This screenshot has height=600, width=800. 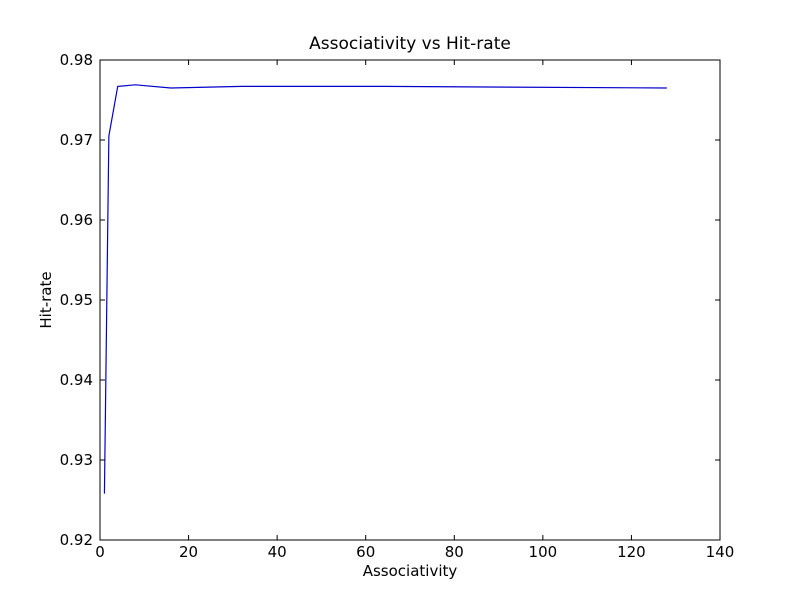 What do you see at coordinates (100, 552) in the screenshot?
I see `x-tick-label: 0` at bounding box center [100, 552].